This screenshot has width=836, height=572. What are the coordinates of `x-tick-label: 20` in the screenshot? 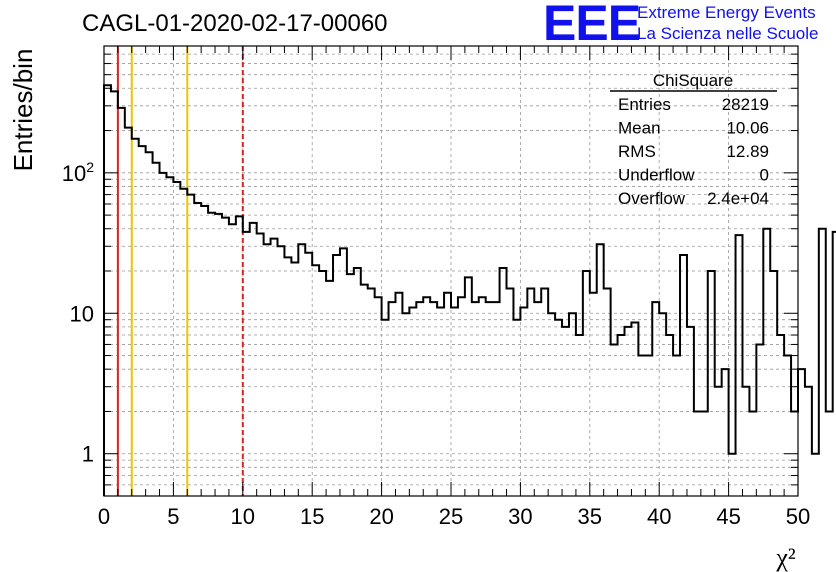 It's located at (381, 516).